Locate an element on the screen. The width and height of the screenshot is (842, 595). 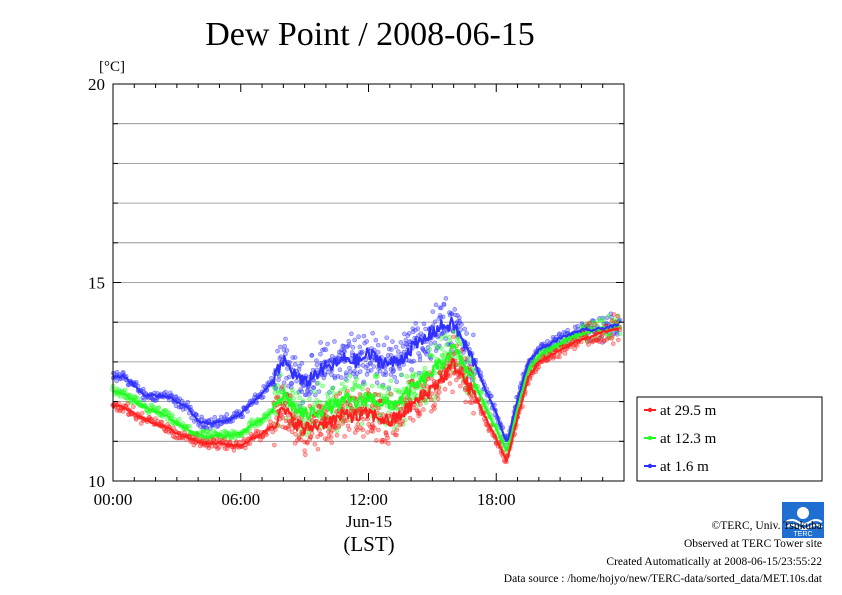
legend-label: at 29.5 m is located at coordinates (688, 411).